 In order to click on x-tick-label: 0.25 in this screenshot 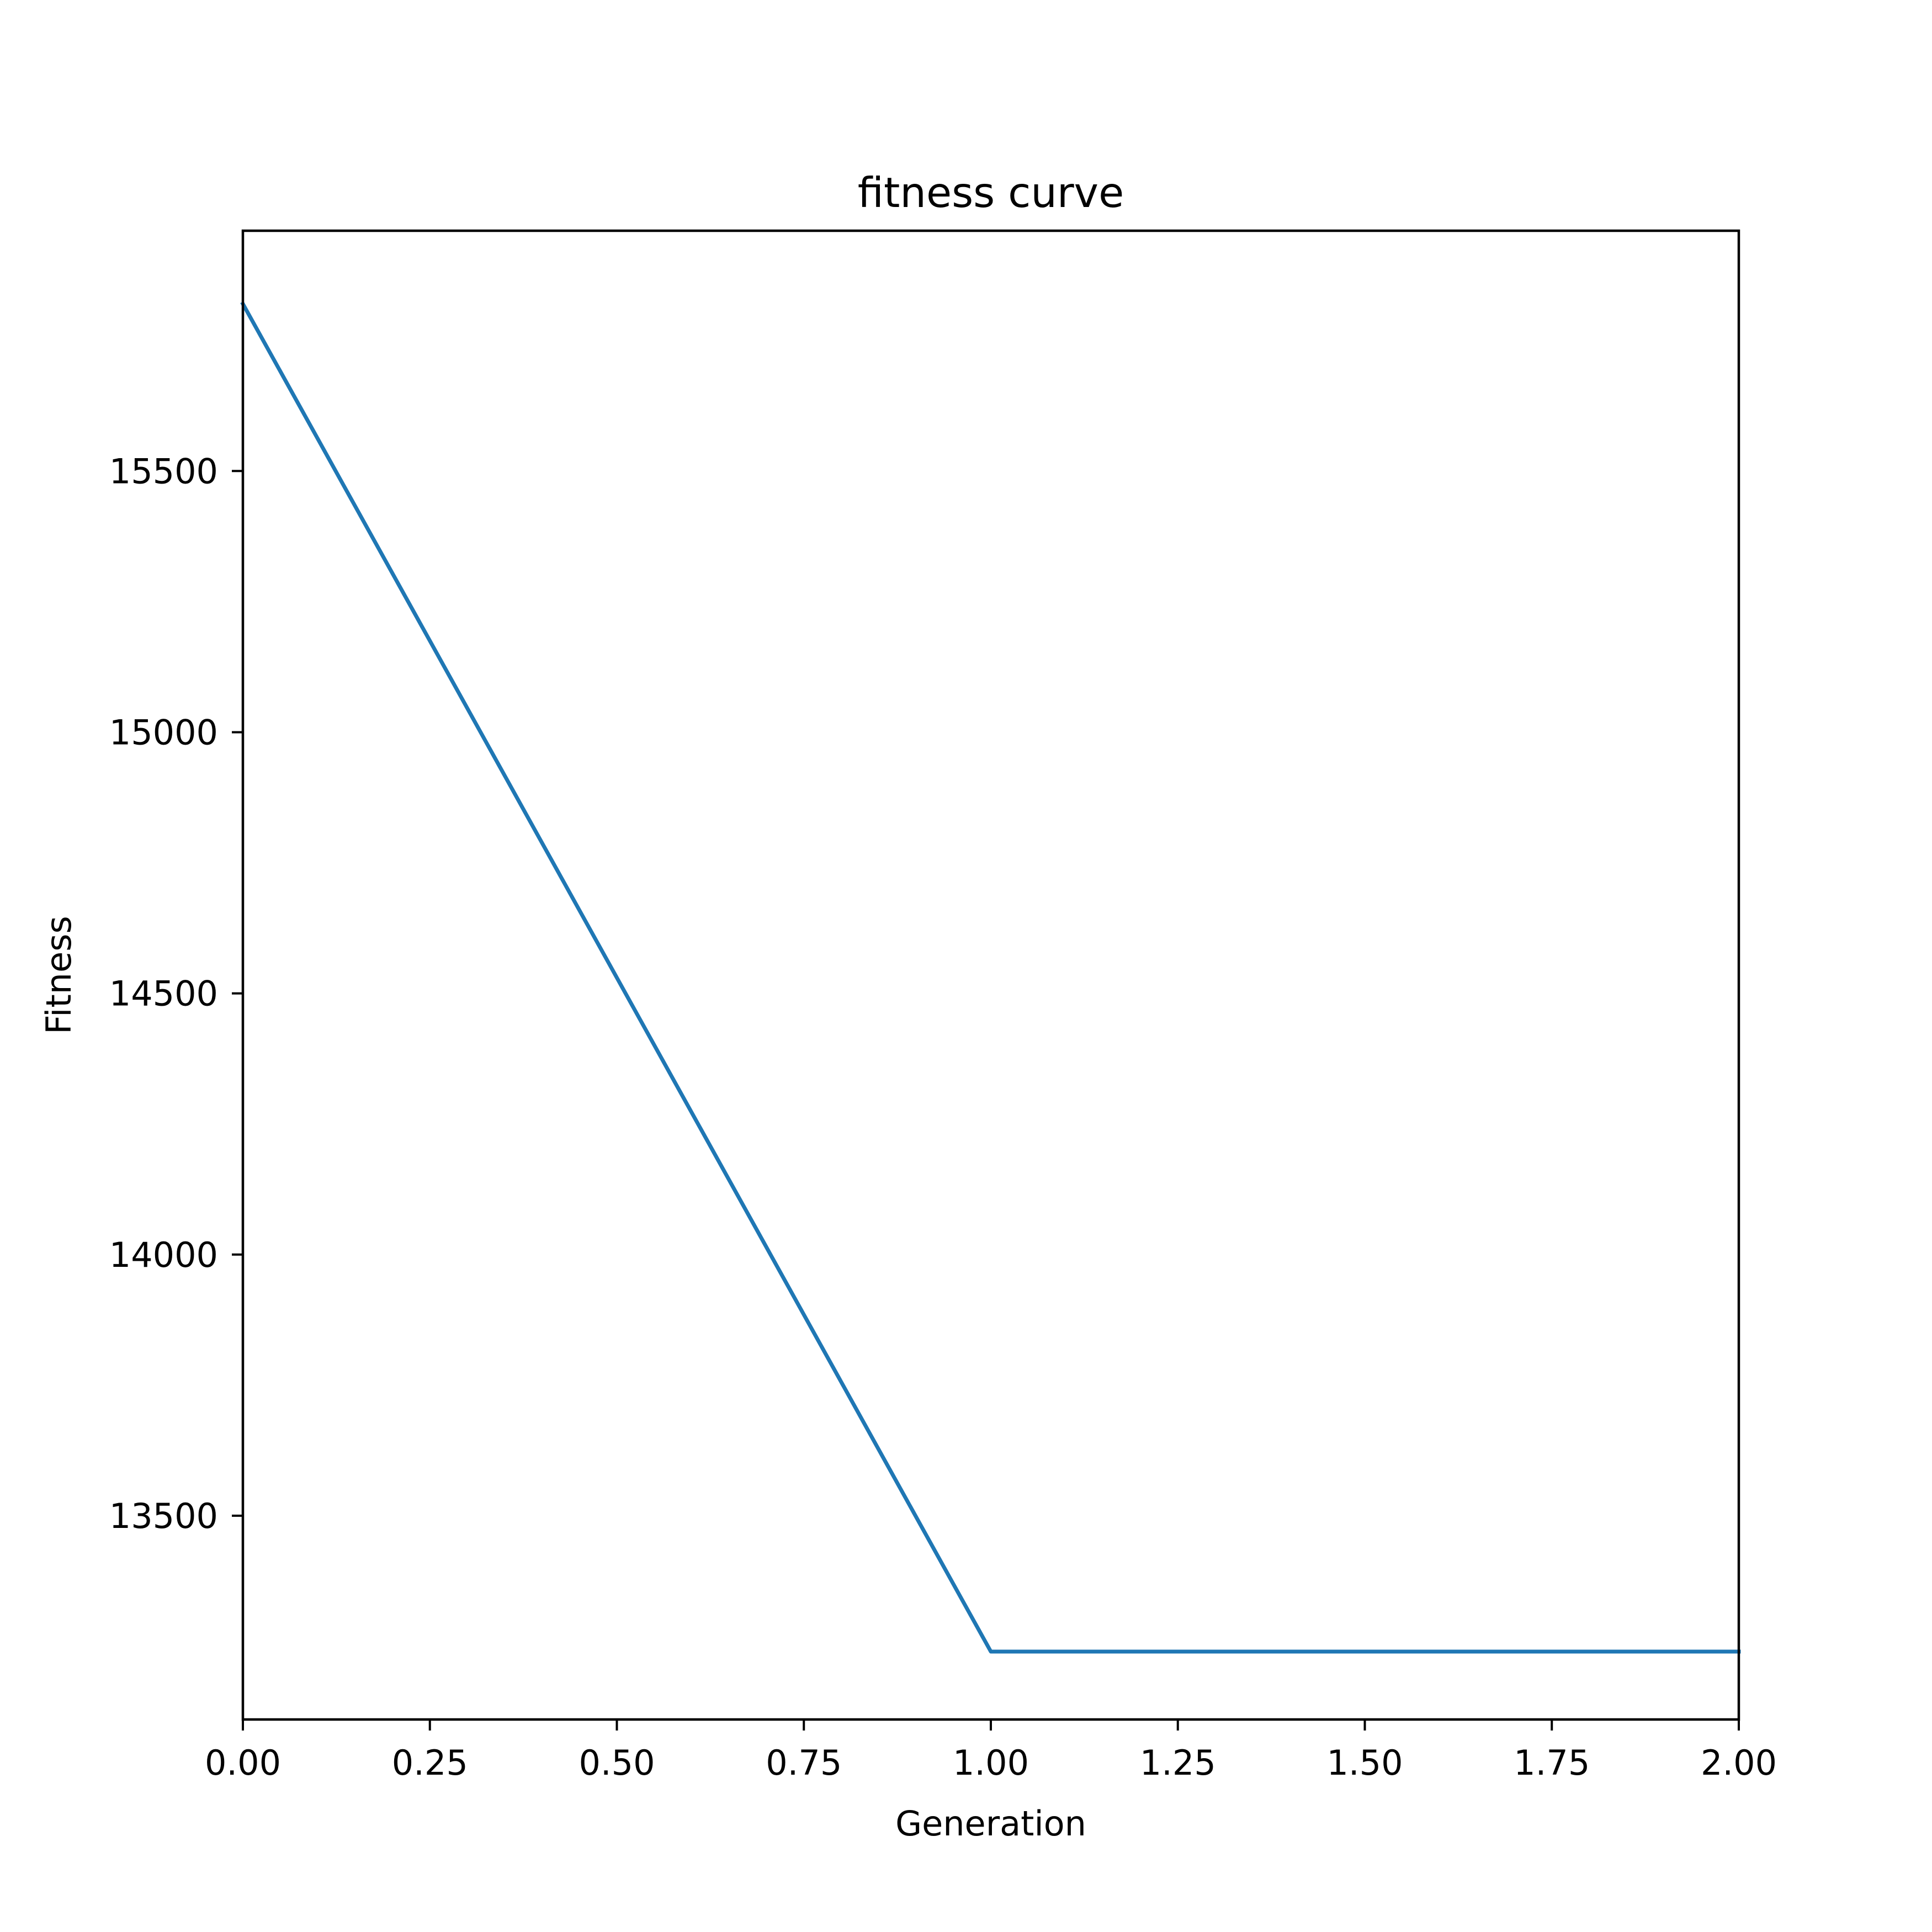, I will do `click(430, 1763)`.